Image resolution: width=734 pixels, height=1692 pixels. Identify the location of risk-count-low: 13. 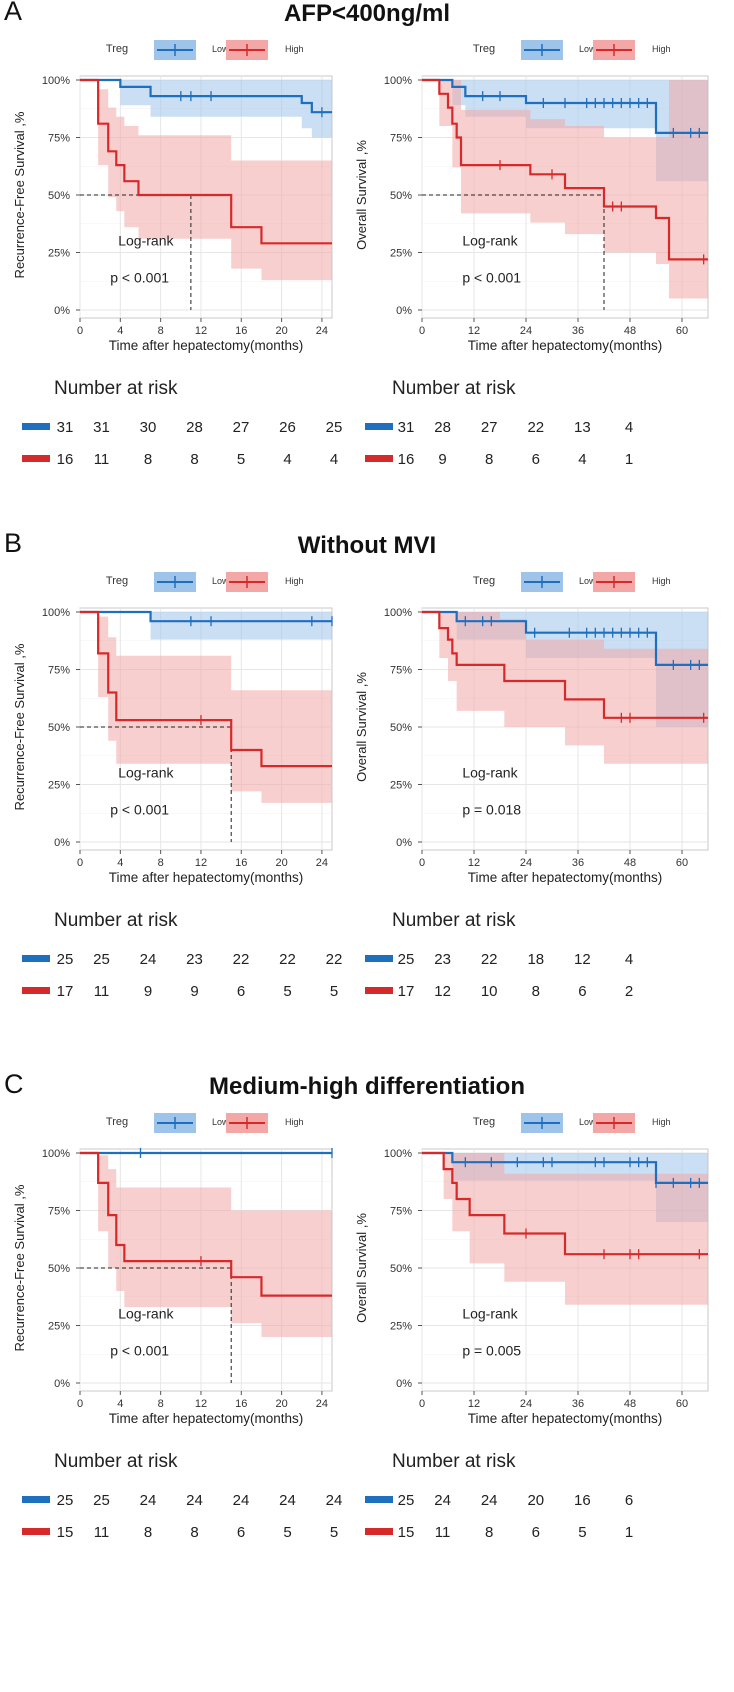
(582, 427).